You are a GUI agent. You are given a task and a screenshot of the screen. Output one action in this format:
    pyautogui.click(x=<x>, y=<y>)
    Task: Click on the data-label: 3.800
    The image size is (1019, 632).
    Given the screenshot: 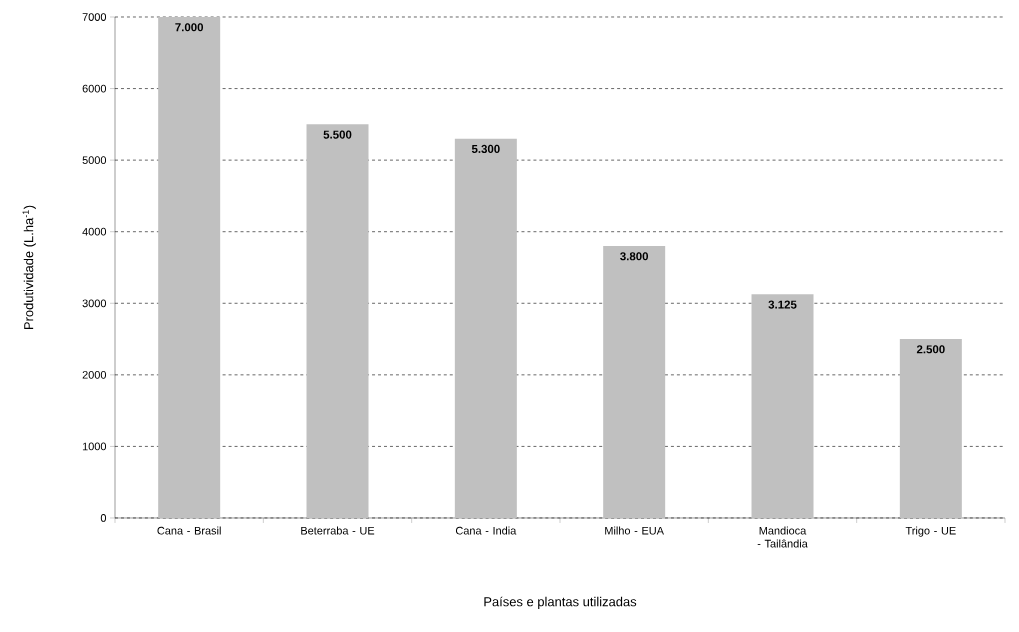 What is the action you would take?
    pyautogui.click(x=634, y=256)
    